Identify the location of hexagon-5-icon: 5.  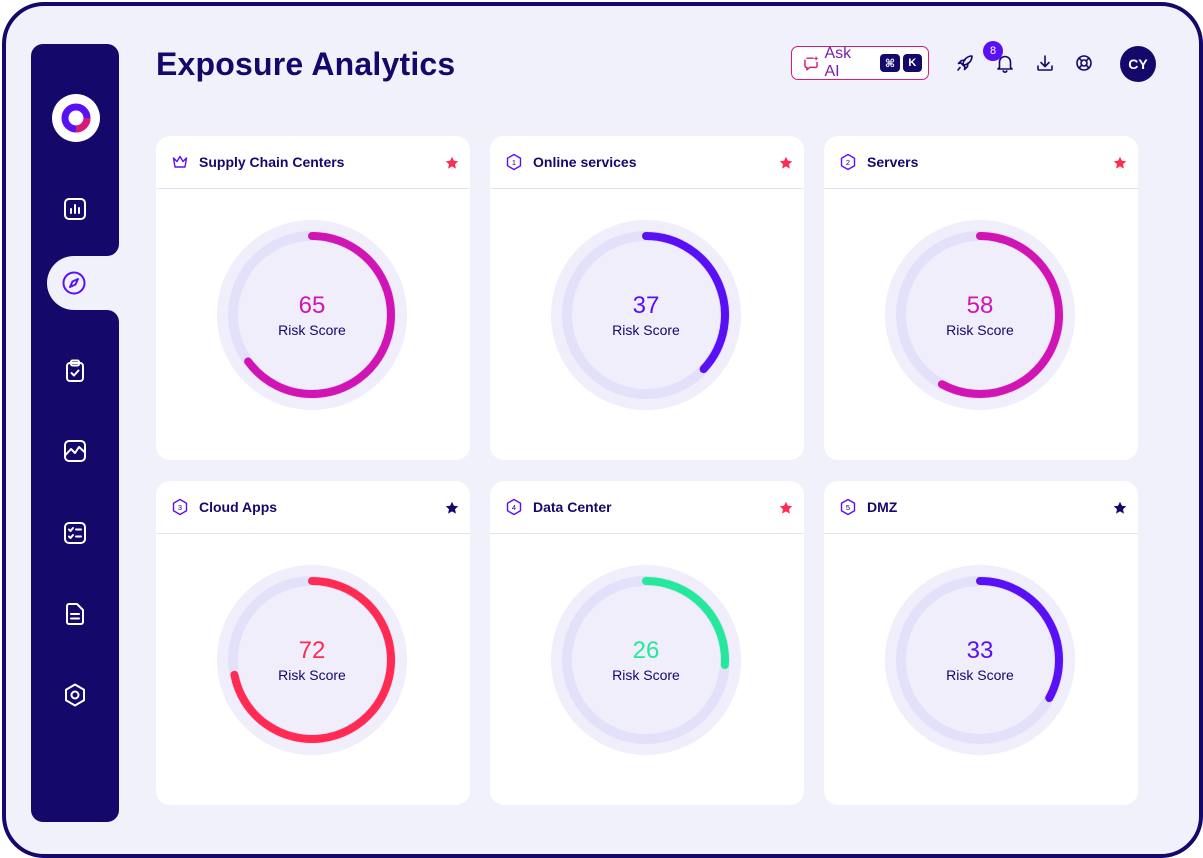
(848, 507).